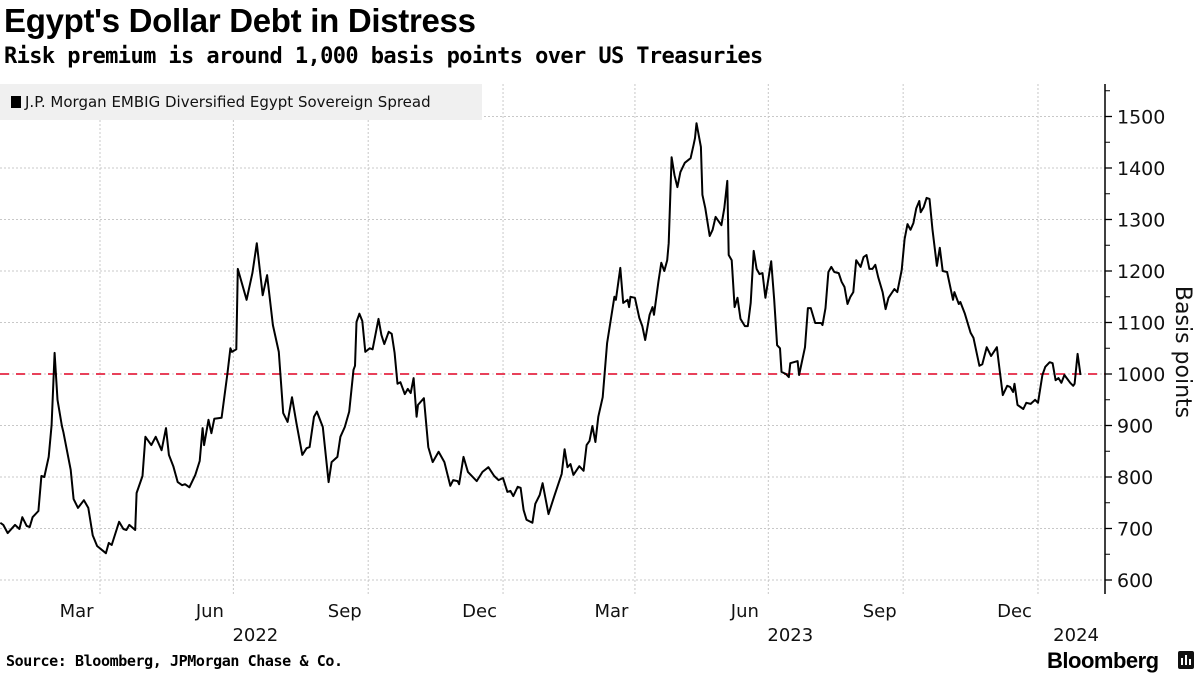 This screenshot has height=675, width=1200. I want to click on x-axis: Mar Jun Sep Dec Mar Jun Sep Dec 2022 2023 2024, so click(579, 623).